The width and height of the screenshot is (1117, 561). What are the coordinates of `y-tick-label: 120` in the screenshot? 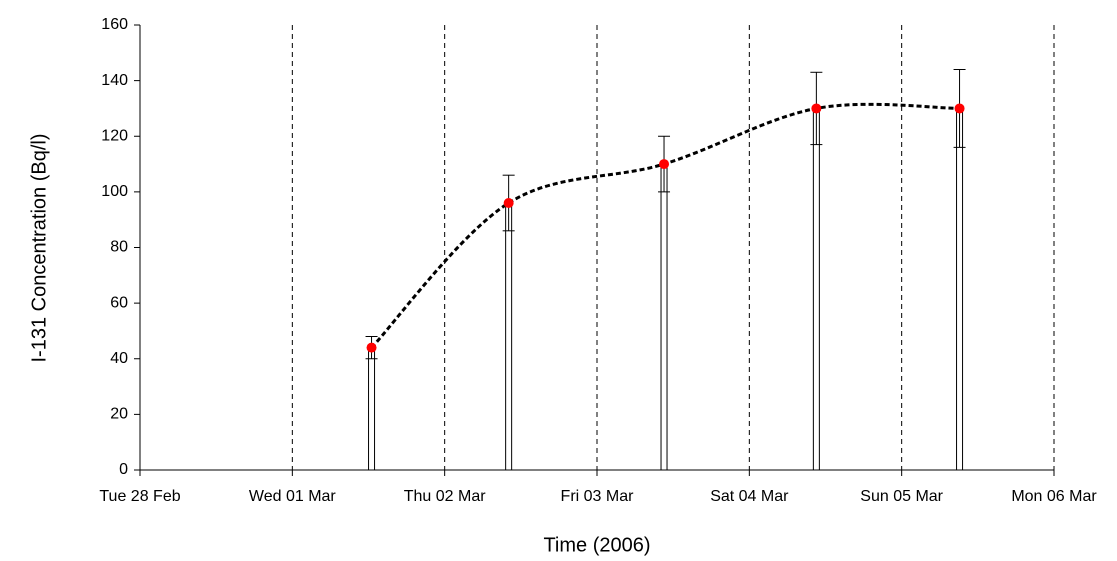 It's located at (114, 135).